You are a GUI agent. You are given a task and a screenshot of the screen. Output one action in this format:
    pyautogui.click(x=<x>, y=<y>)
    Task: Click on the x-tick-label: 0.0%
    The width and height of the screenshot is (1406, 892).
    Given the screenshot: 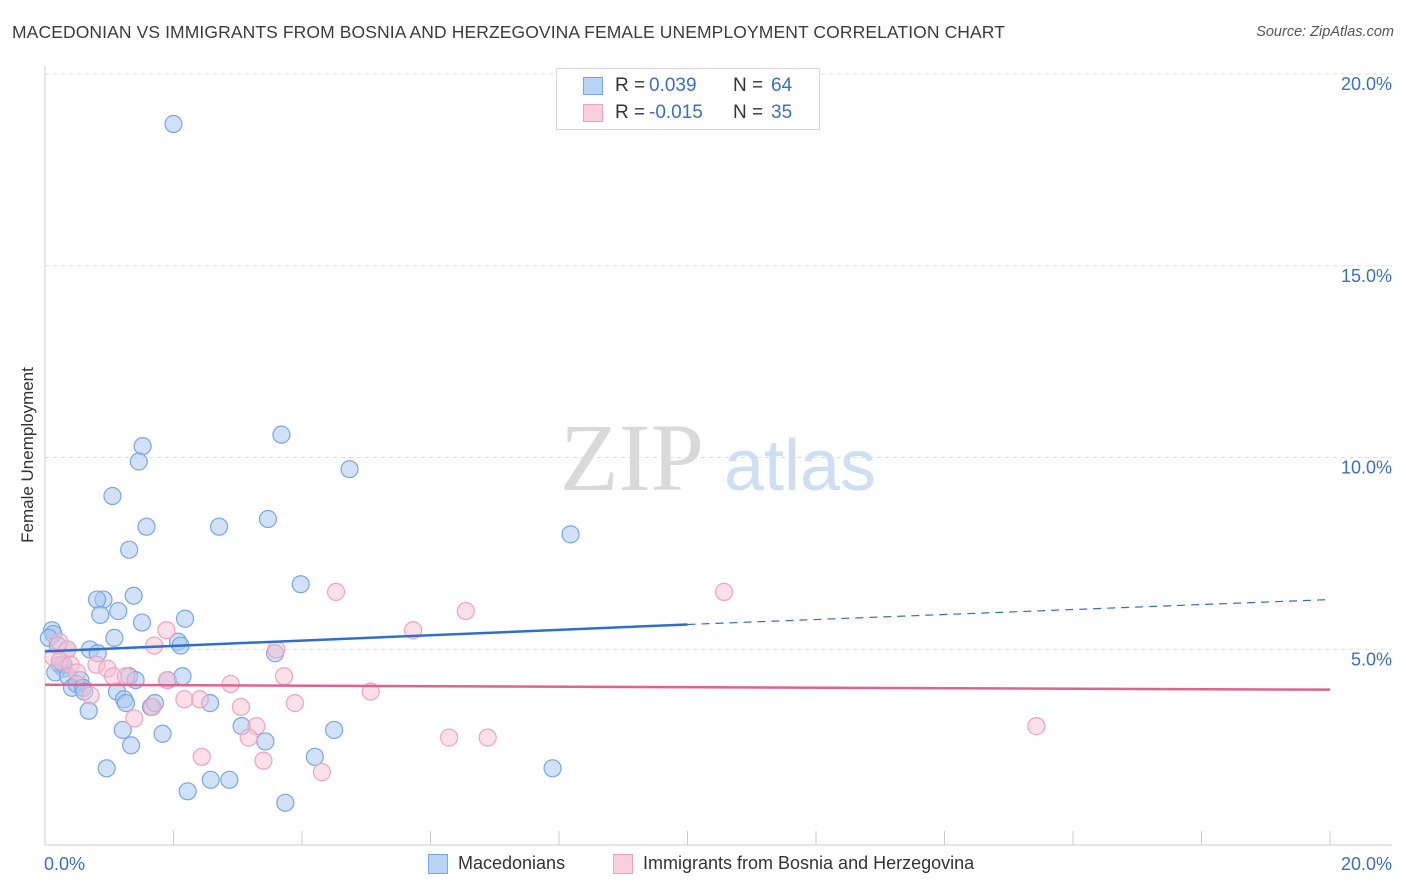 What is the action you would take?
    pyautogui.click(x=64, y=864)
    